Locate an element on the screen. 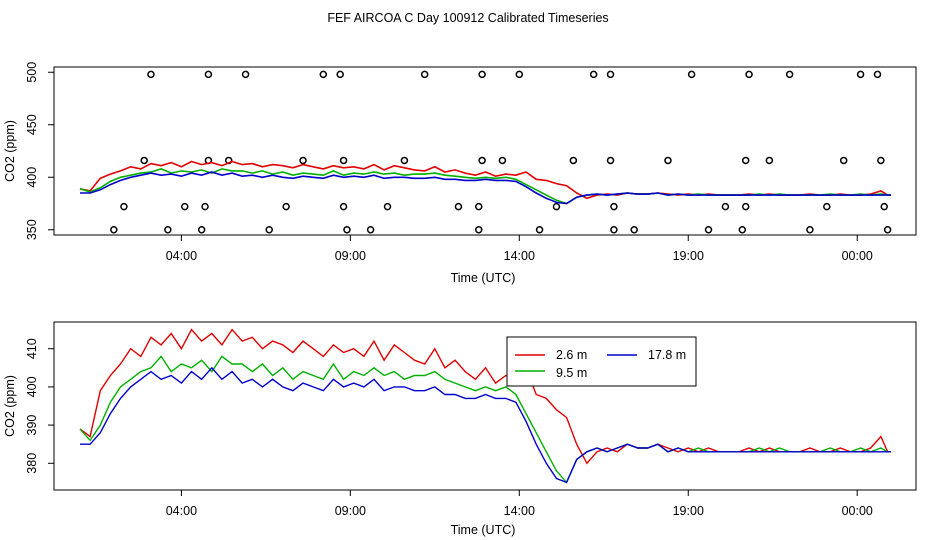  top-y-axis-label: CO2 (ppm) is located at coordinates (10, 151).